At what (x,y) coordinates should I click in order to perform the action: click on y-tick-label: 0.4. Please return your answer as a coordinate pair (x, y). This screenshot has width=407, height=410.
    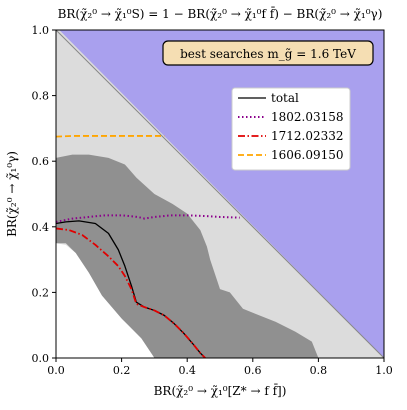
    Looking at the image, I should click on (41, 227).